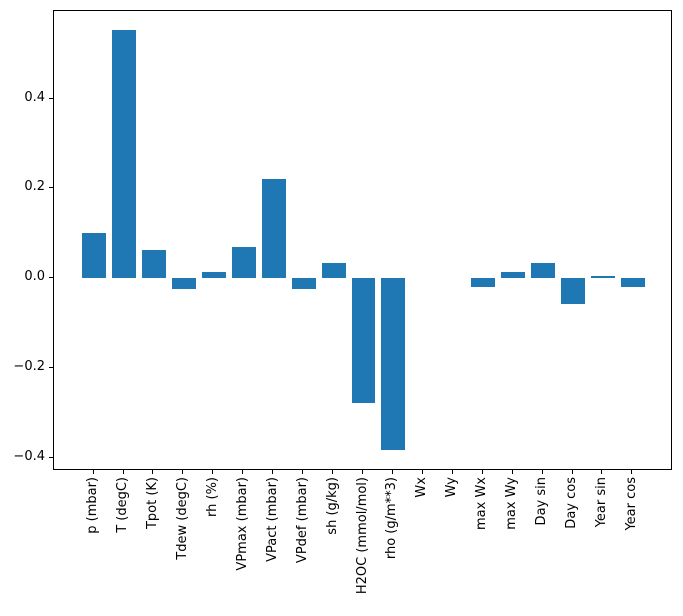 The height and width of the screenshot is (616, 683). Describe the element at coordinates (541, 501) in the screenshot. I see `x-tick-label-day-sin: Day sin` at that location.